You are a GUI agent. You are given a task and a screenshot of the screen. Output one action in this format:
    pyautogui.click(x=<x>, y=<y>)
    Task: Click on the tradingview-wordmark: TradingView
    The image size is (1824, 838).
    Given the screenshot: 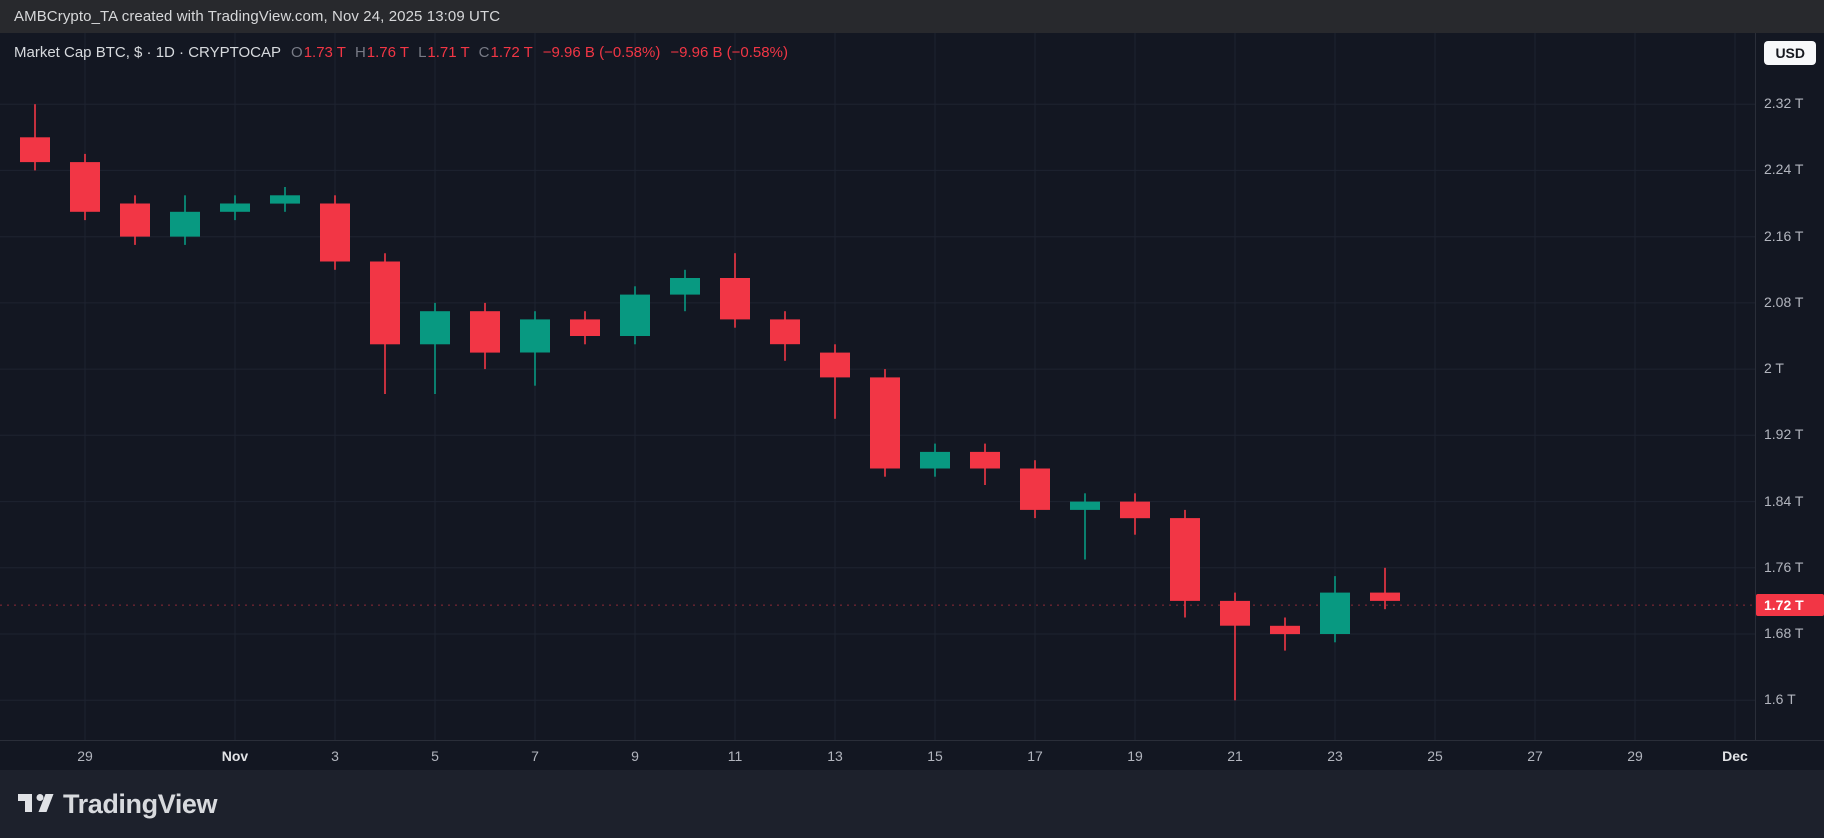 What is the action you would take?
    pyautogui.click(x=140, y=803)
    